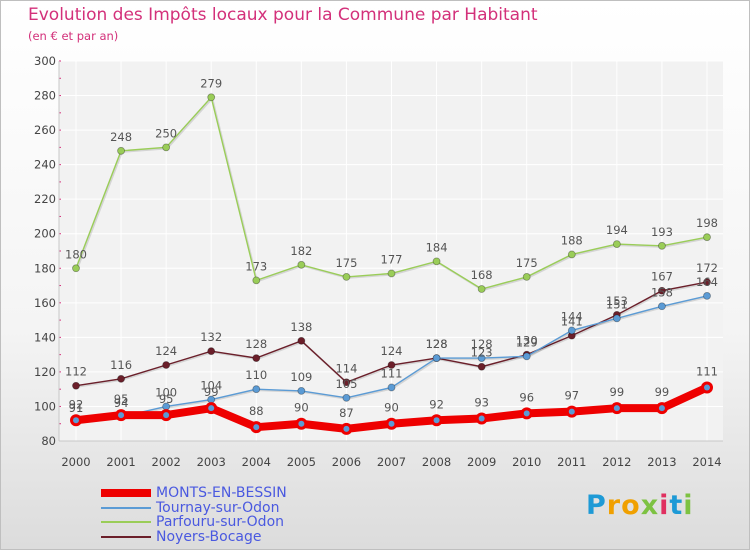 This screenshot has height=551, width=750. What do you see at coordinates (481, 403) in the screenshot?
I see `data-label-0: 93` at bounding box center [481, 403].